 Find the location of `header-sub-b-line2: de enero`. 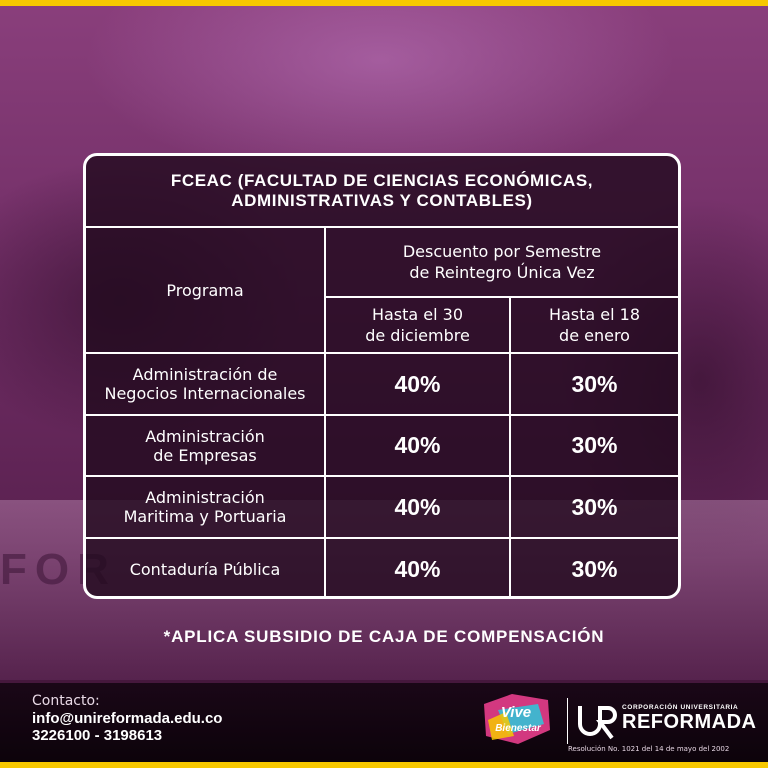

header-sub-b-line2: de enero is located at coordinates (594, 335).